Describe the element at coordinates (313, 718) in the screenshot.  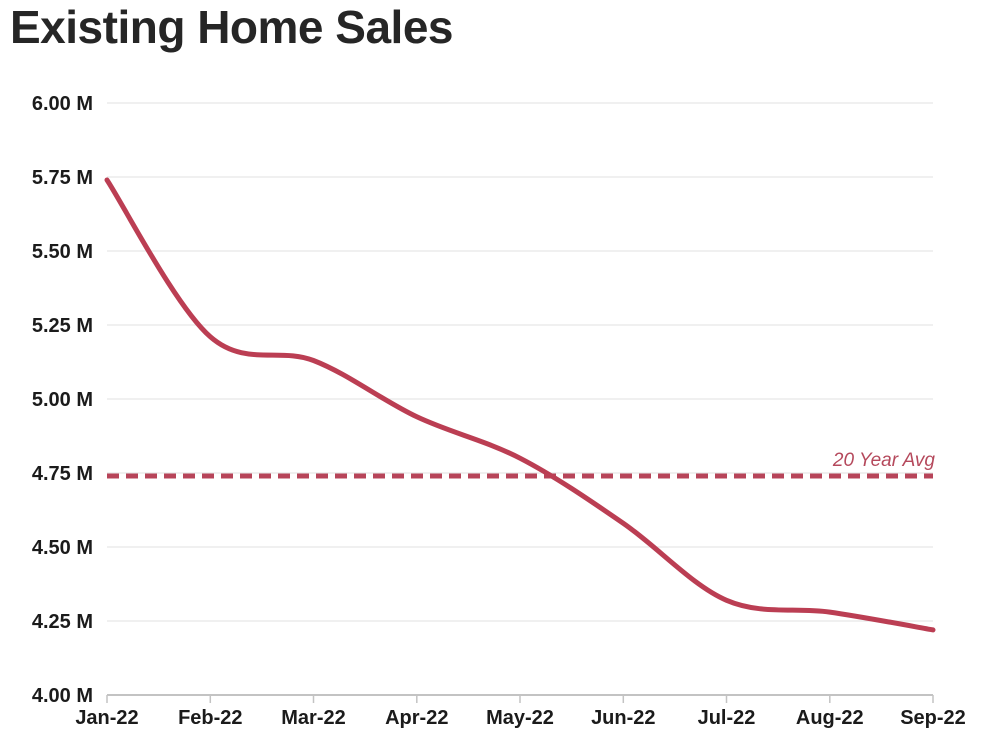
I see `x-axis-tick-label: Mar-22` at that location.